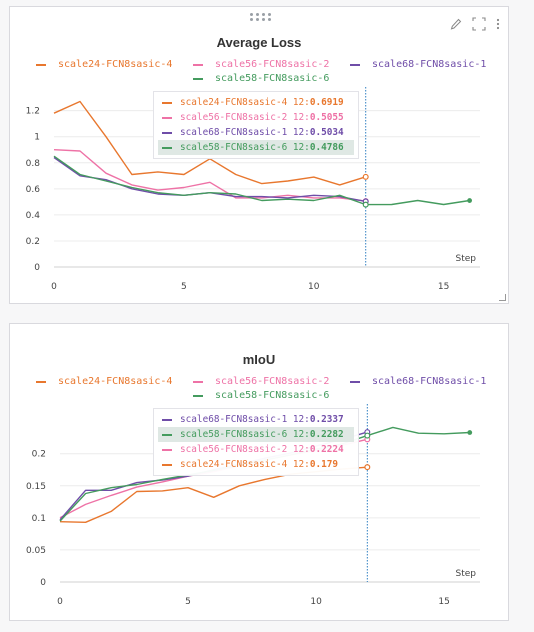  What do you see at coordinates (36, 487) in the screenshot?
I see `y-tick-label: 0.15` at bounding box center [36, 487].